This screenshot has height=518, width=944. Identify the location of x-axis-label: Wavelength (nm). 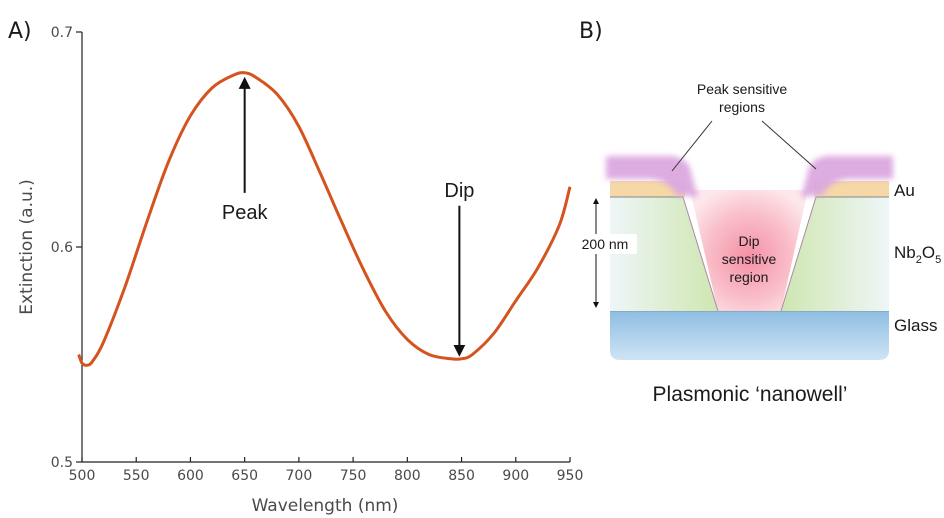
(325, 506).